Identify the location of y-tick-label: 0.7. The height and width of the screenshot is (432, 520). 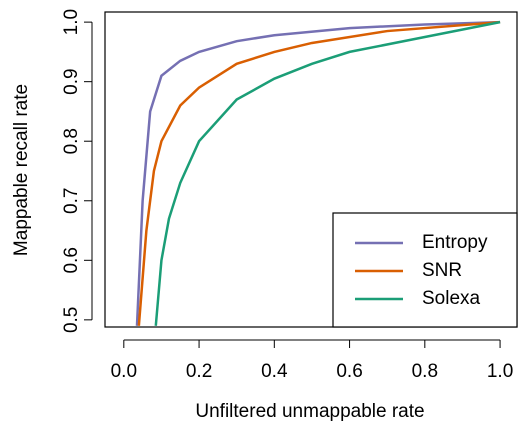
(71, 201).